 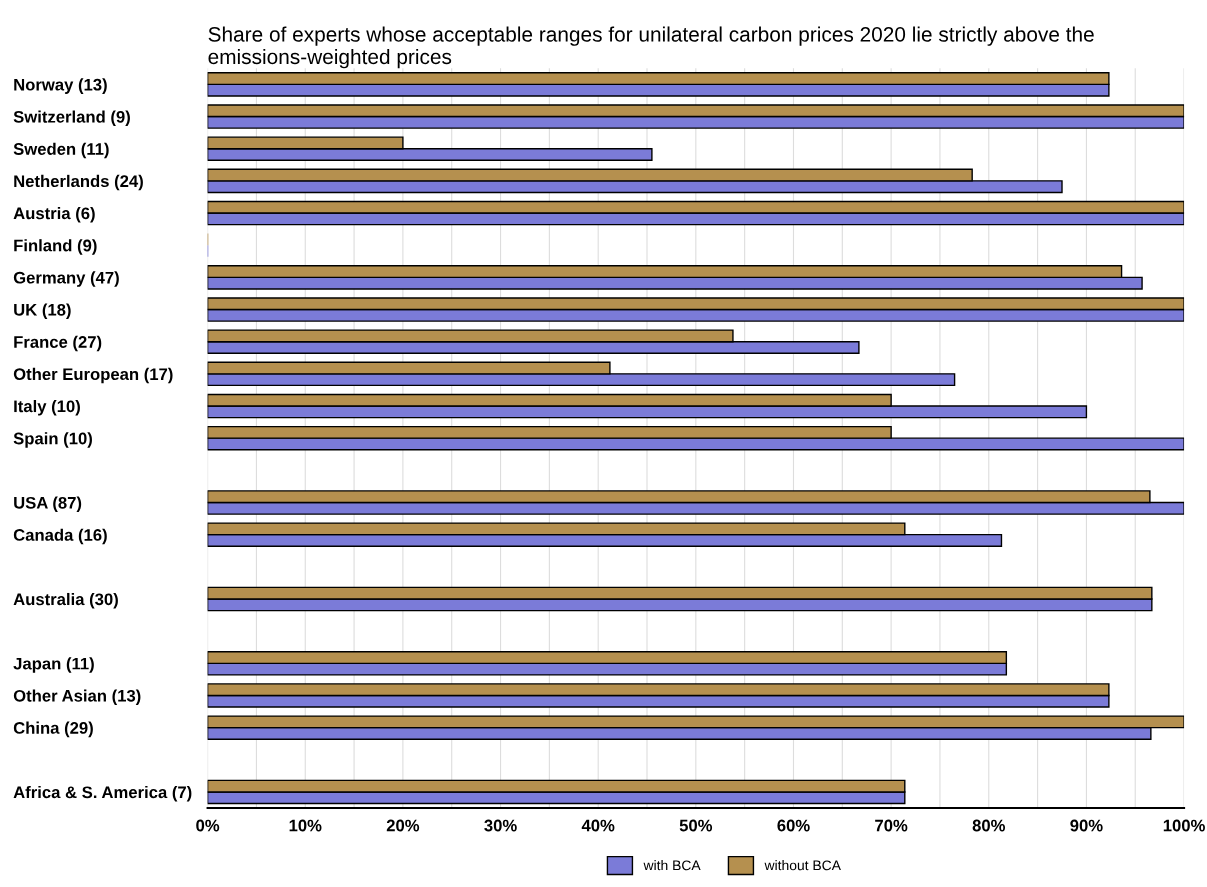 What do you see at coordinates (53, 665) in the screenshot?
I see `y-tick-label: Japan (11)` at bounding box center [53, 665].